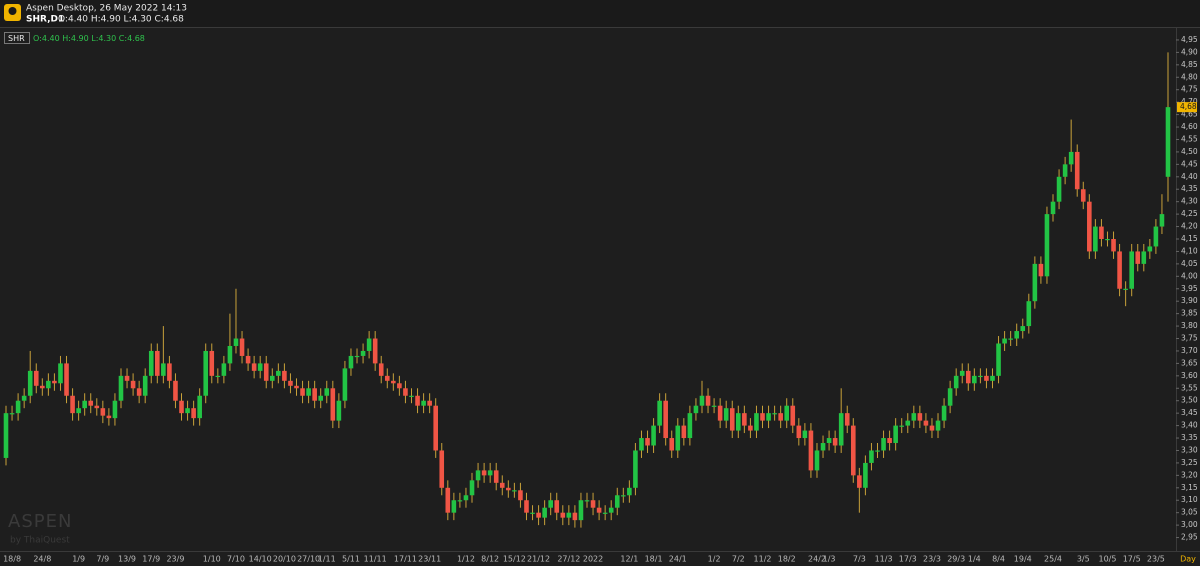  Describe the element at coordinates (593, 559) in the screenshot. I see `x-tick-label: 2022` at that location.